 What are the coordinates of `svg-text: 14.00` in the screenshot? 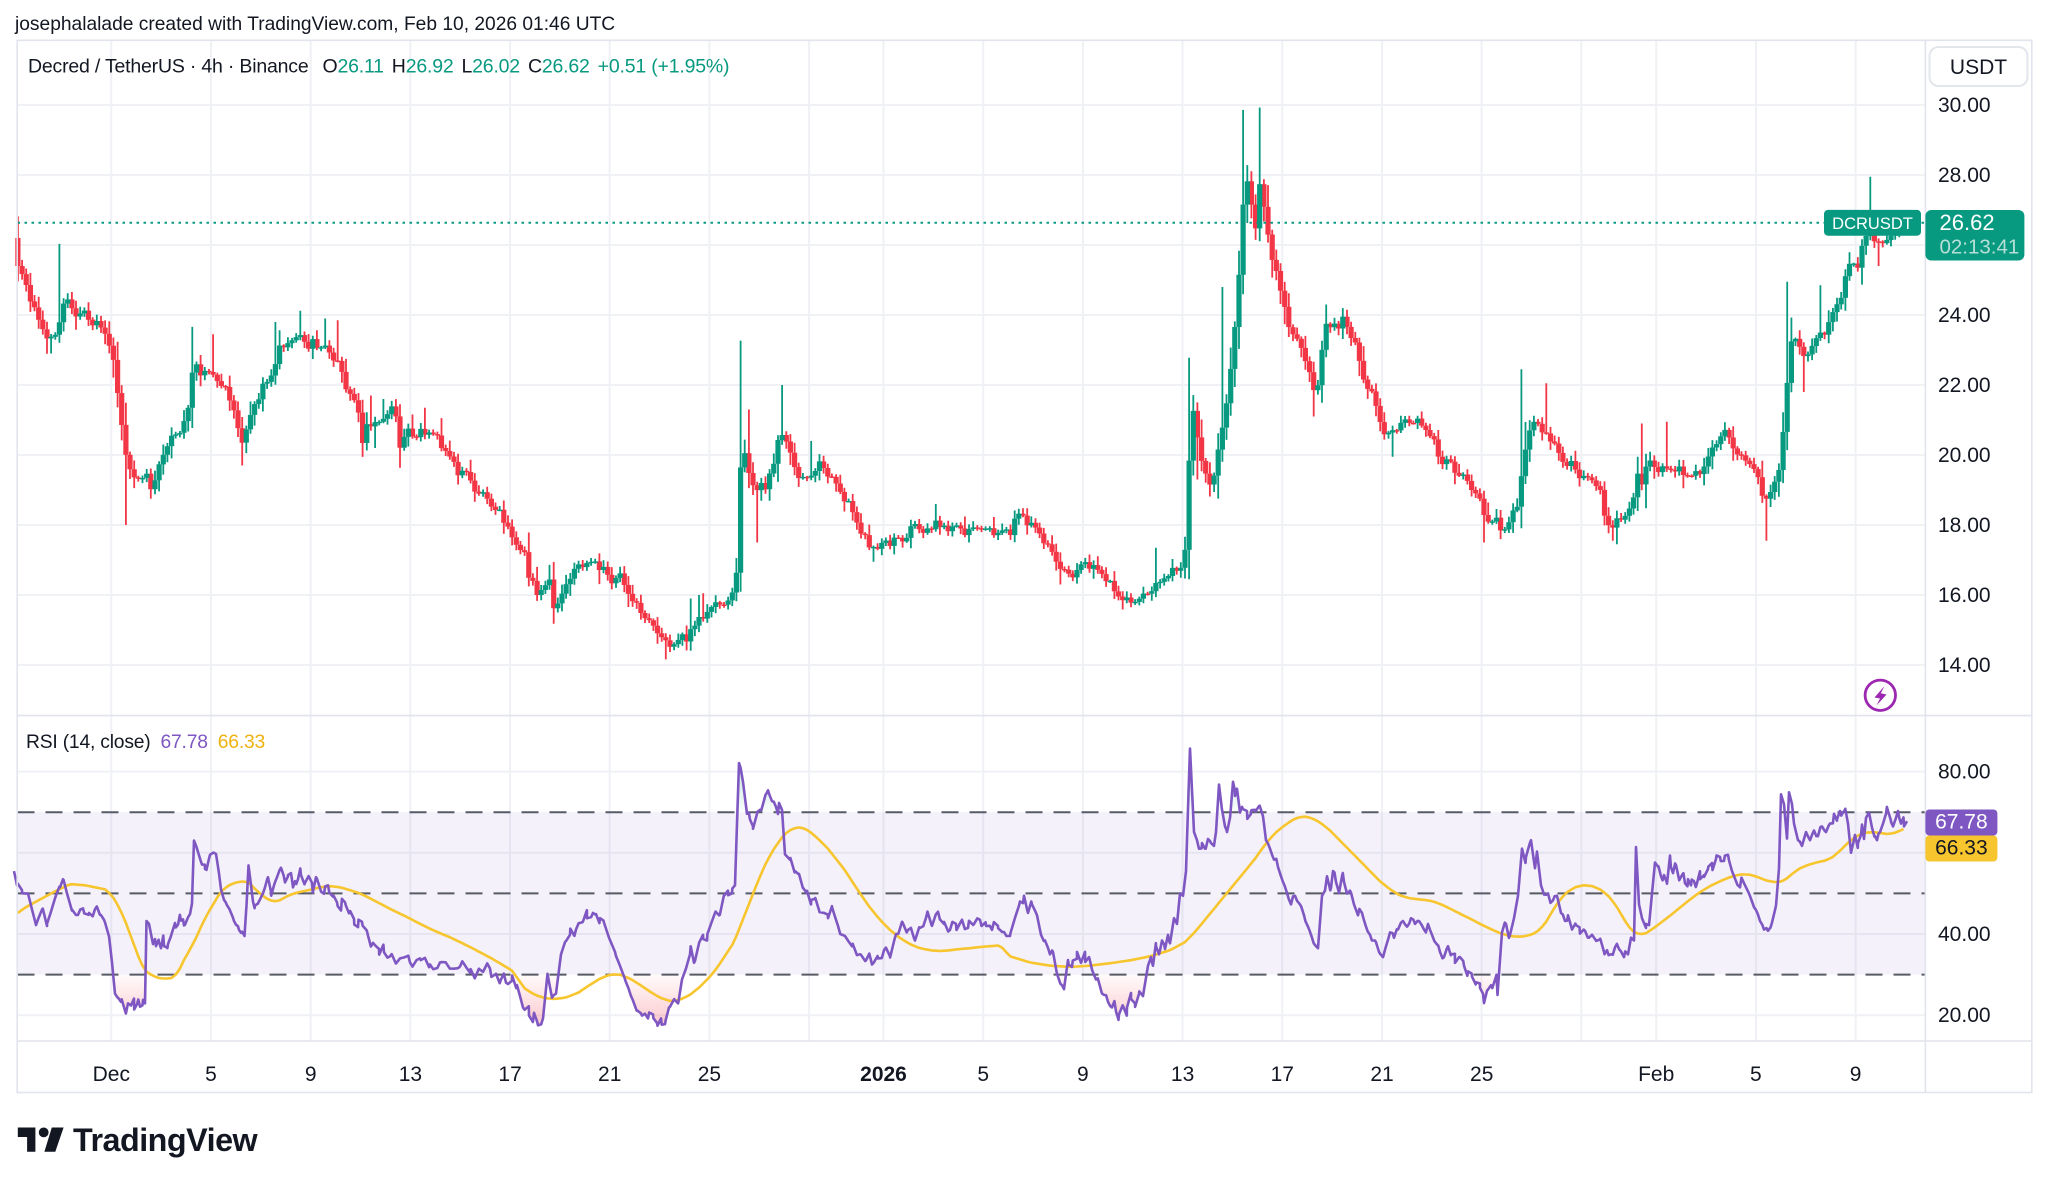 It's located at (1964, 665).